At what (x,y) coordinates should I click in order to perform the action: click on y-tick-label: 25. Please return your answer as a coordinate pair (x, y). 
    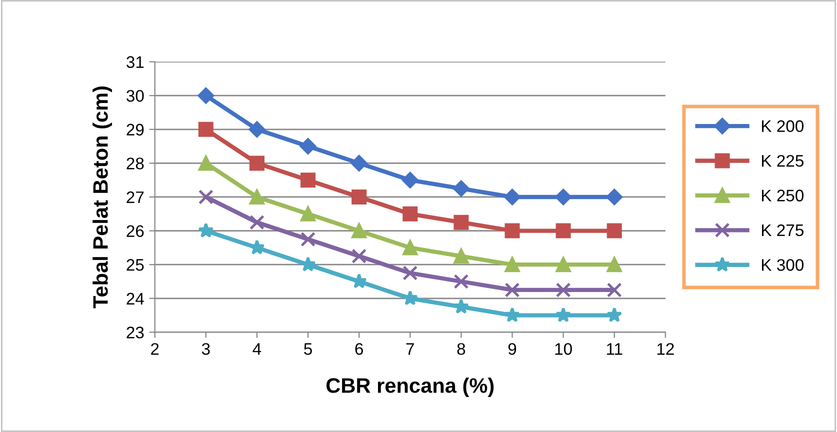
    Looking at the image, I should click on (135, 265).